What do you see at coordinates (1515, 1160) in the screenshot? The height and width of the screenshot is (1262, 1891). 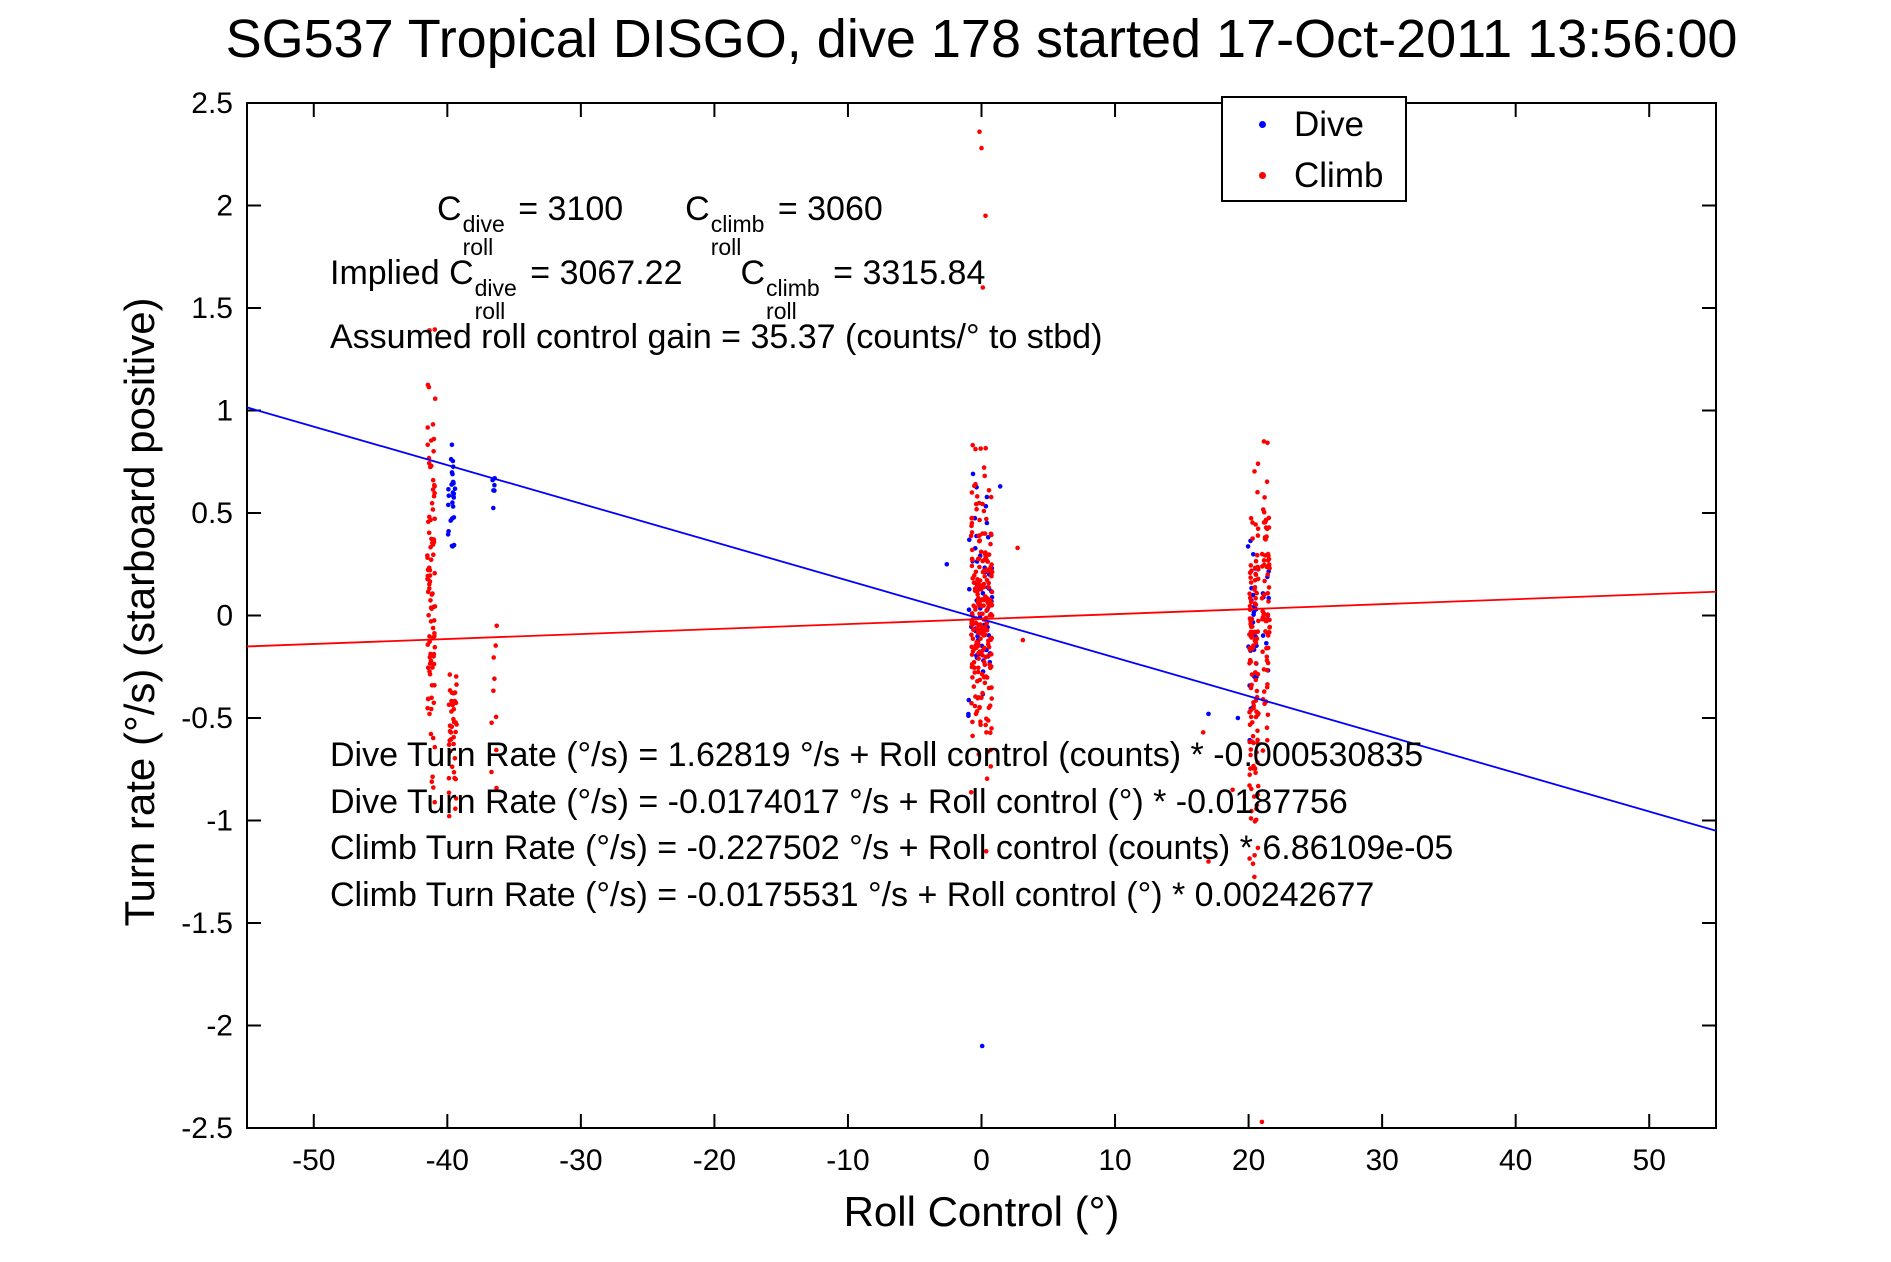 I see `x-tick-label: 40` at bounding box center [1515, 1160].